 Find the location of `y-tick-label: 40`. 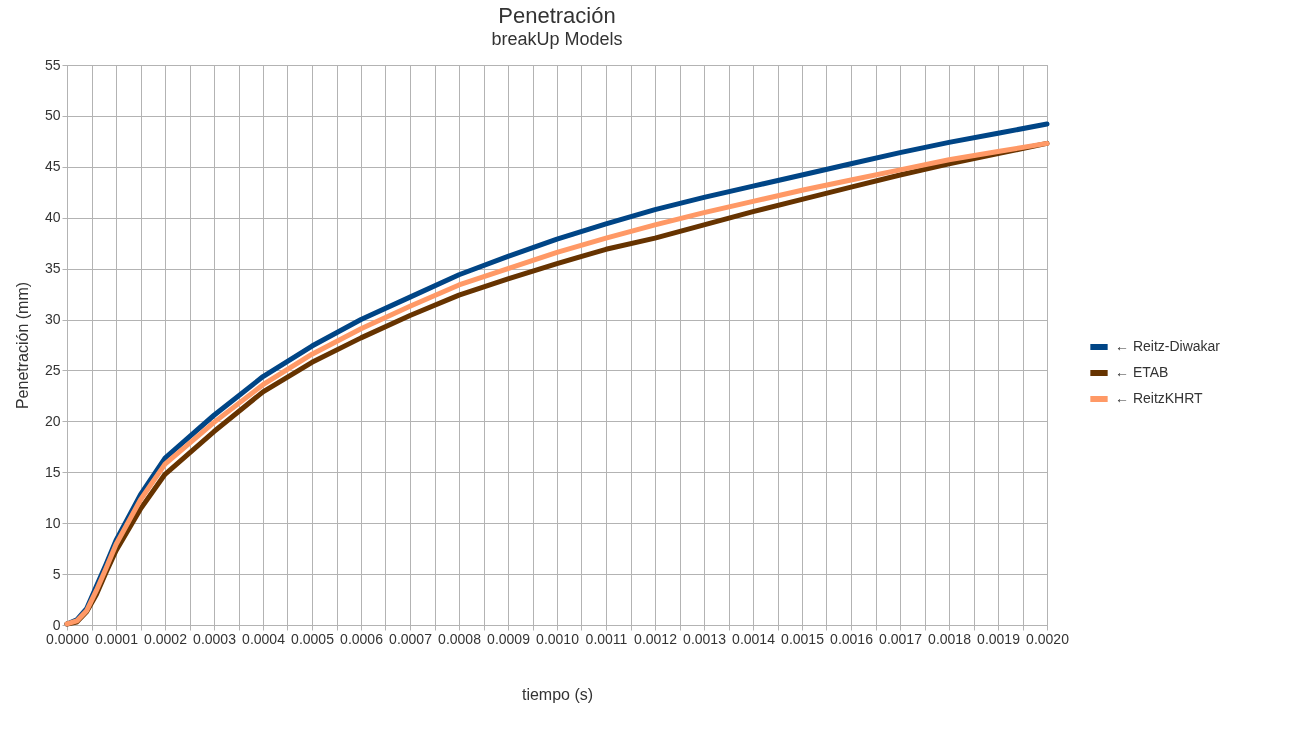

y-tick-label: 40 is located at coordinates (52, 217).